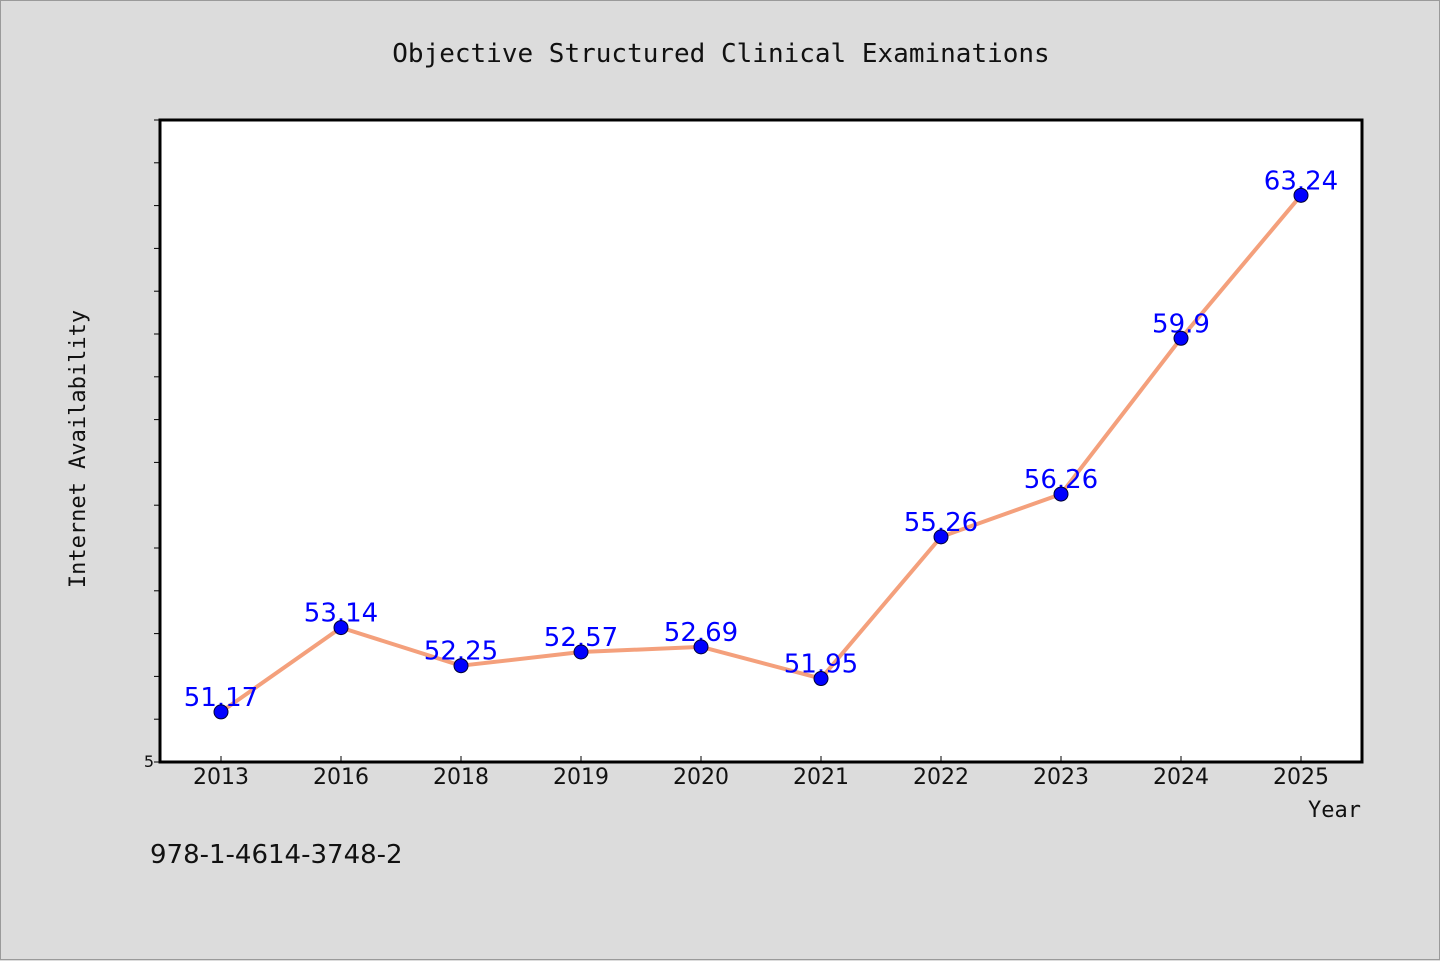  What do you see at coordinates (157, 441) in the screenshot?
I see `y-axis-ticks` at bounding box center [157, 441].